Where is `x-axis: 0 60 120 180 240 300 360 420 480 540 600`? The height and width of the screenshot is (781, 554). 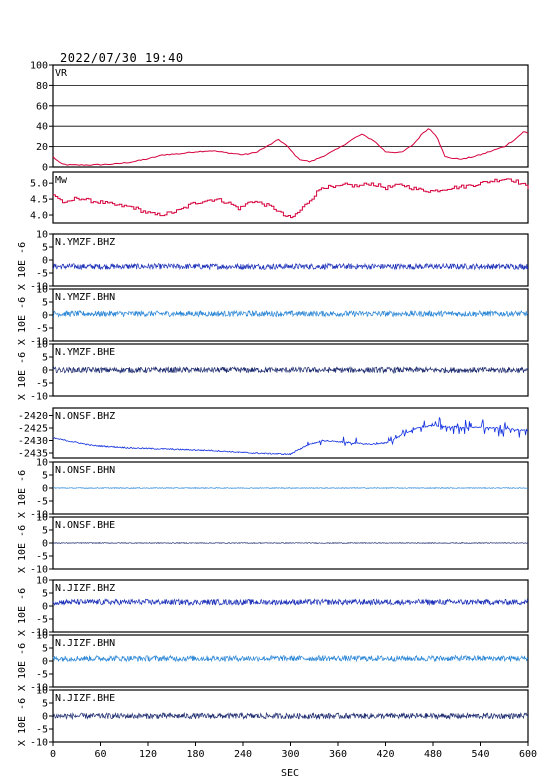
x-axis: 0 60 120 180 240 300 360 420 480 540 600 is located at coordinates (293, 751).